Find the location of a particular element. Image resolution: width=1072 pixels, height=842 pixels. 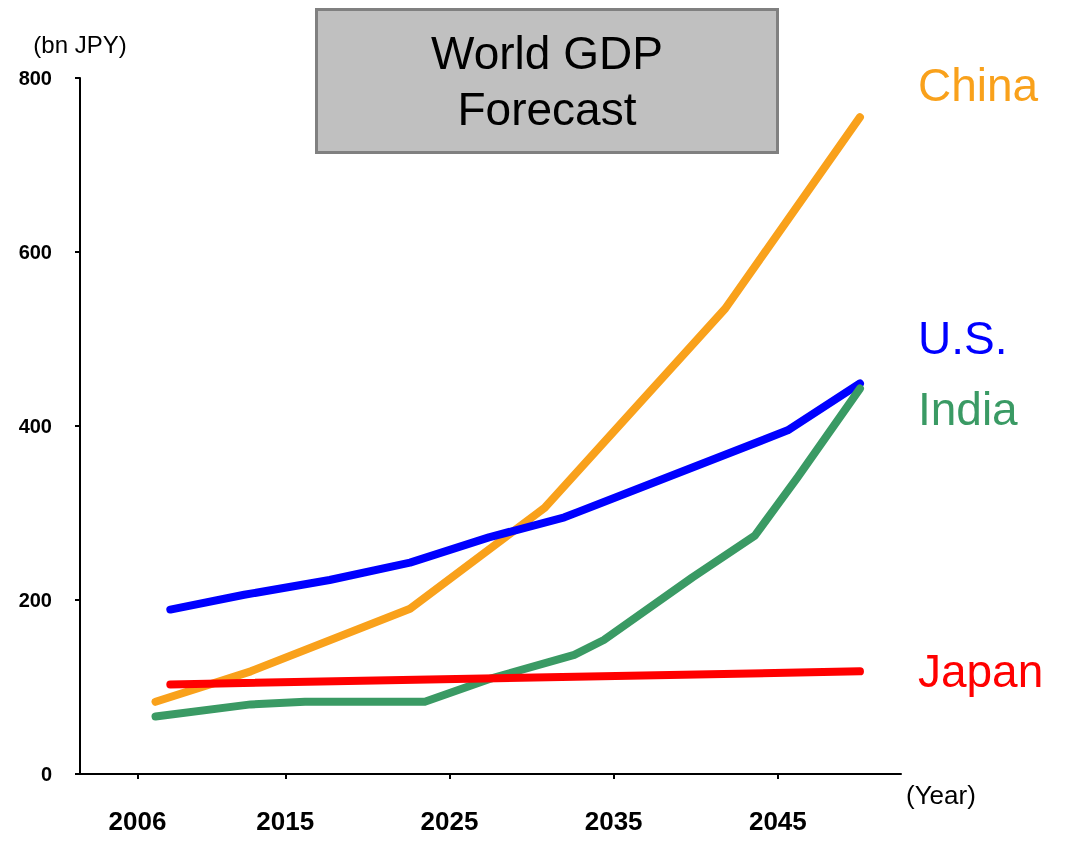

chart-title: World GDP Forecast is located at coordinates (547, 81).